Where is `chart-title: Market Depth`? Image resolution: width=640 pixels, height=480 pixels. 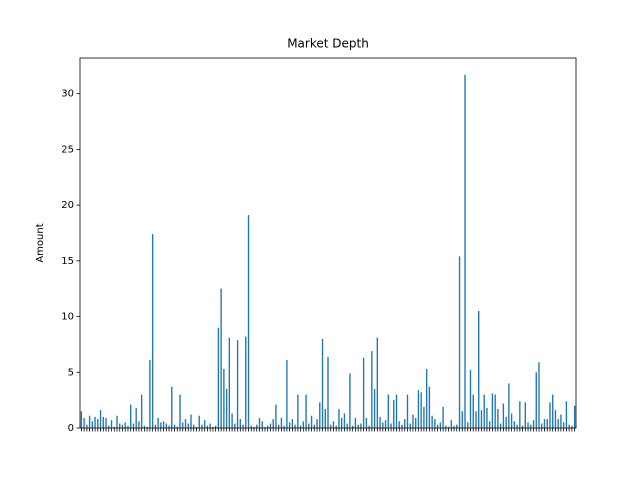
chart-title: Market Depth is located at coordinates (328, 44).